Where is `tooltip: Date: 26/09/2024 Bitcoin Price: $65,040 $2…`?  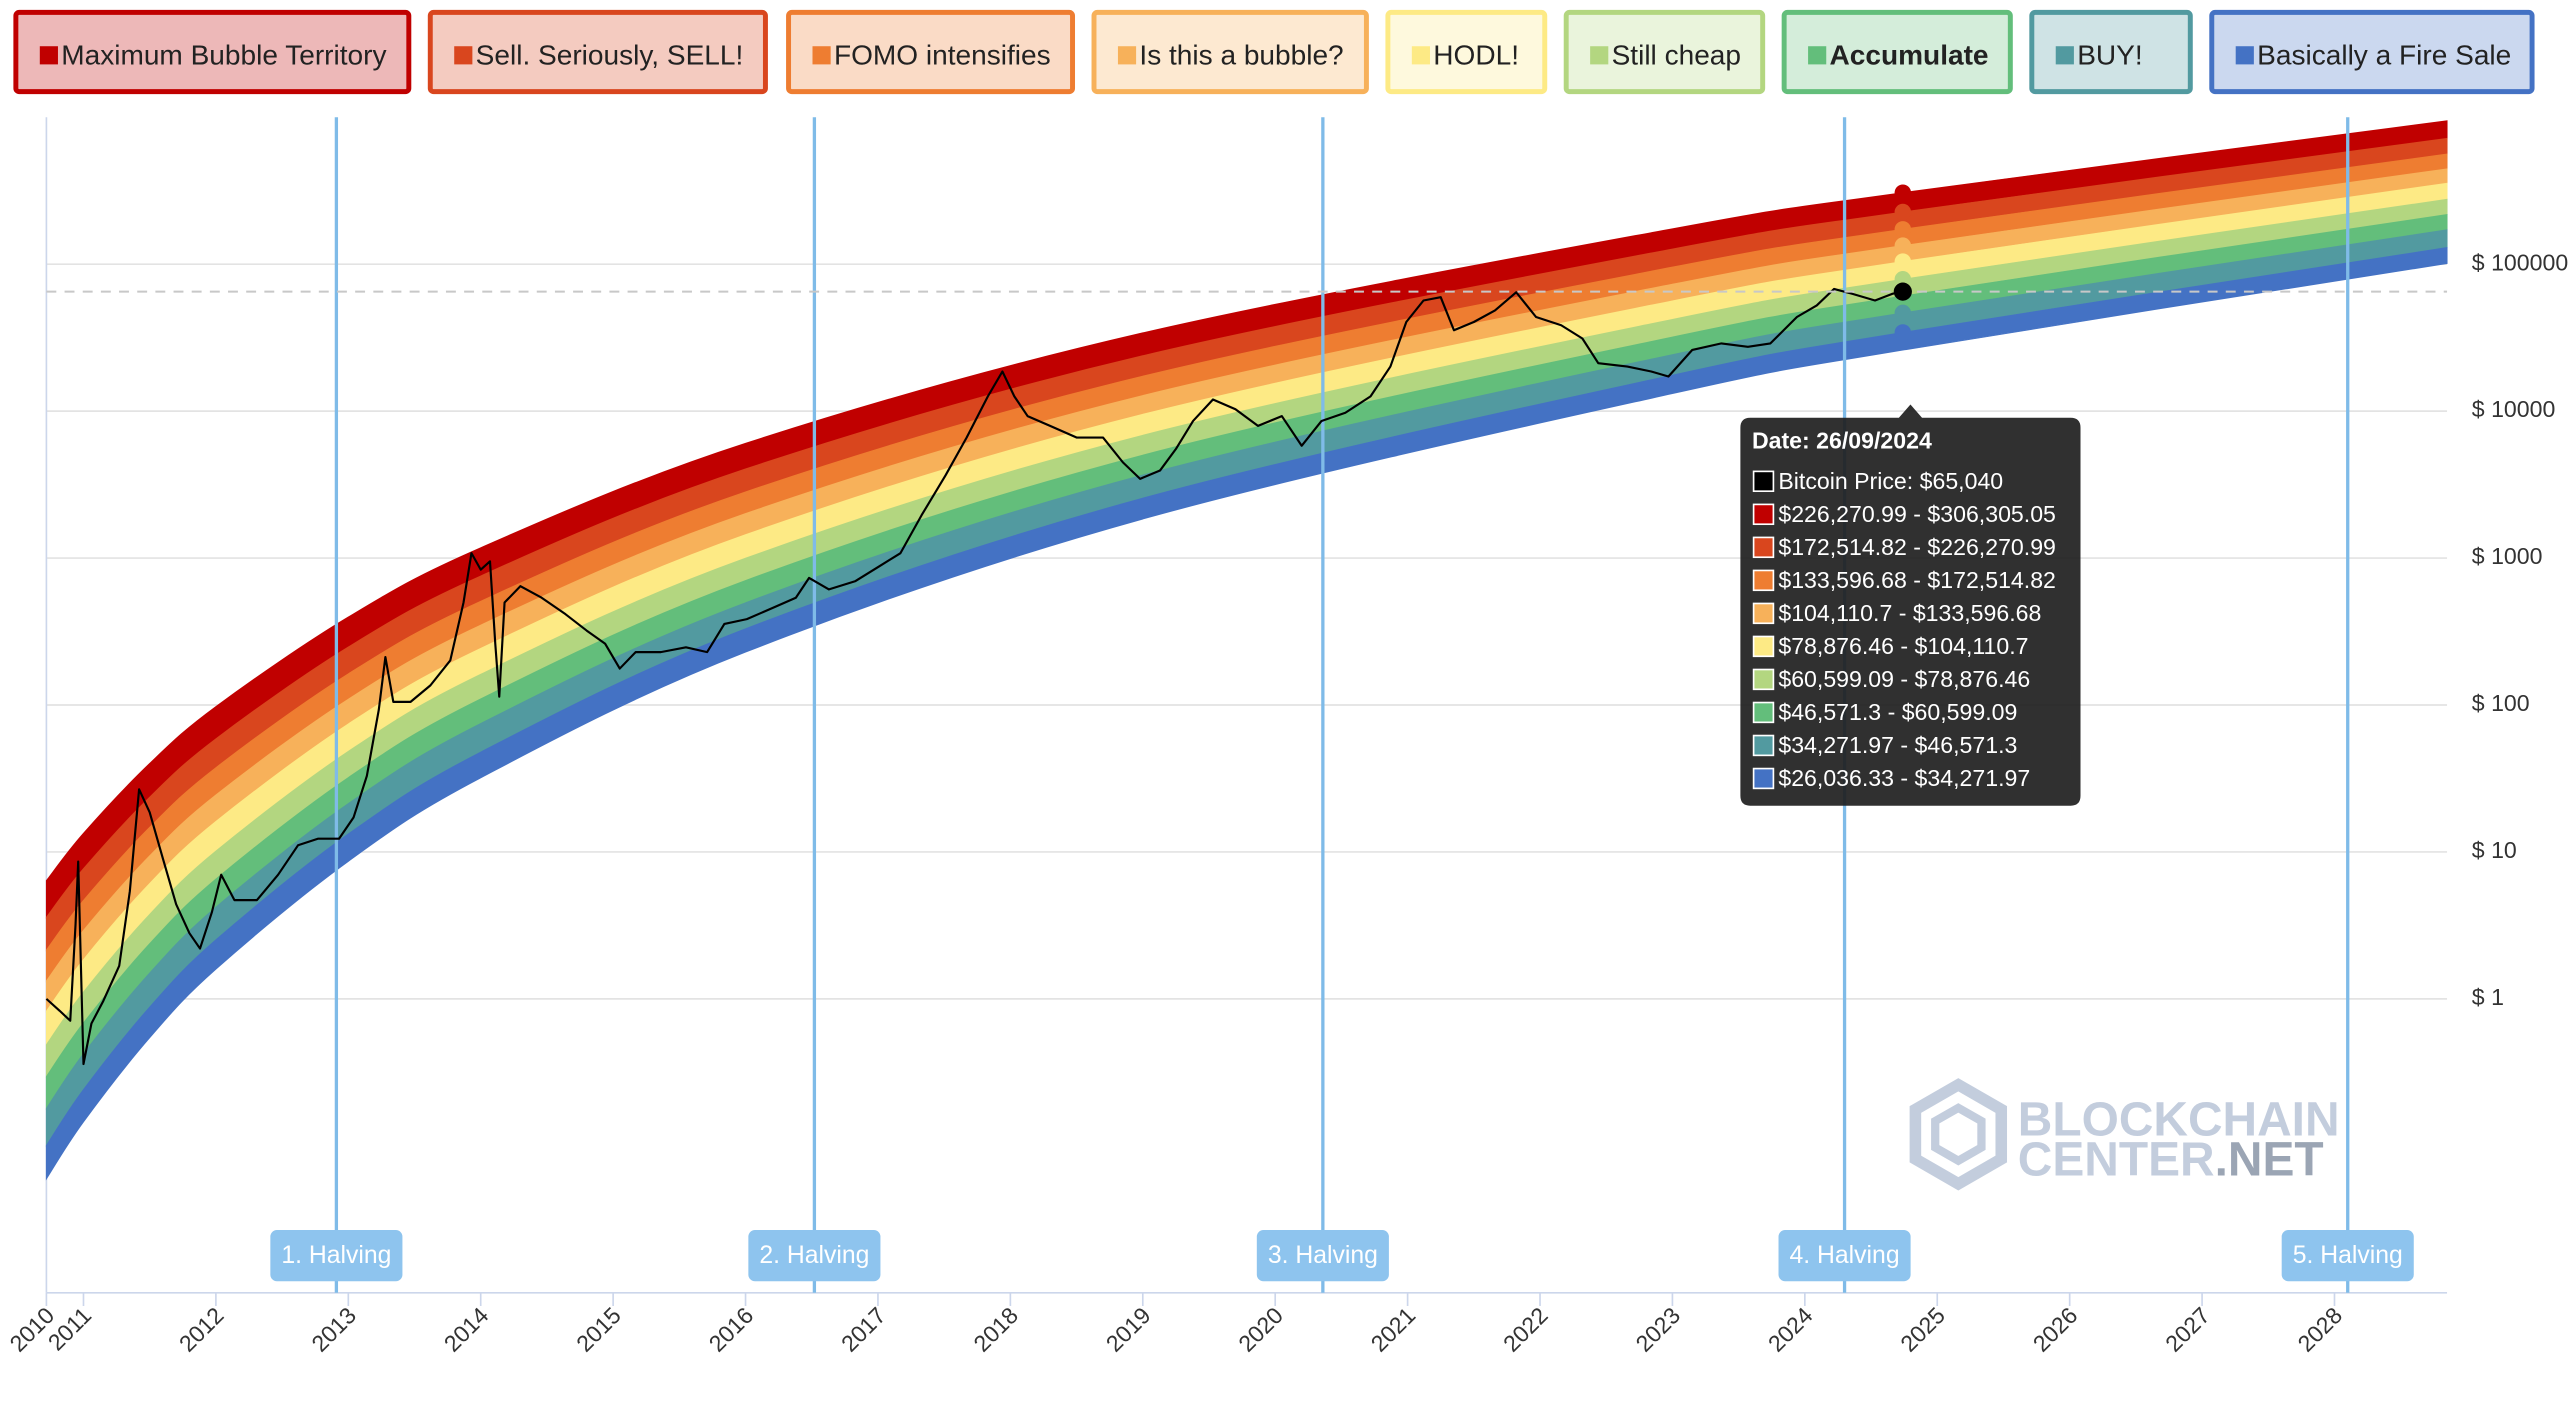
tooltip: Date: 26/09/2024 Bitcoin Price: $65,040 $2… is located at coordinates (1910, 605).